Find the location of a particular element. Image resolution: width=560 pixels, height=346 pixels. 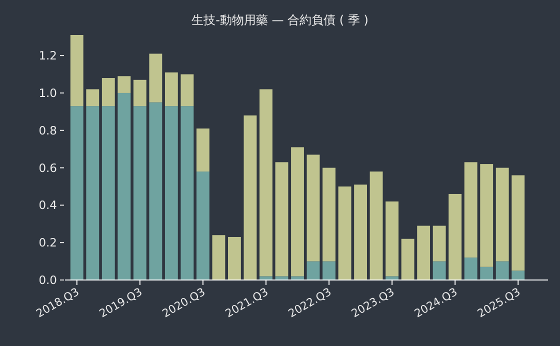

y-tick-label: 0.4 is located at coordinates (47, 205).